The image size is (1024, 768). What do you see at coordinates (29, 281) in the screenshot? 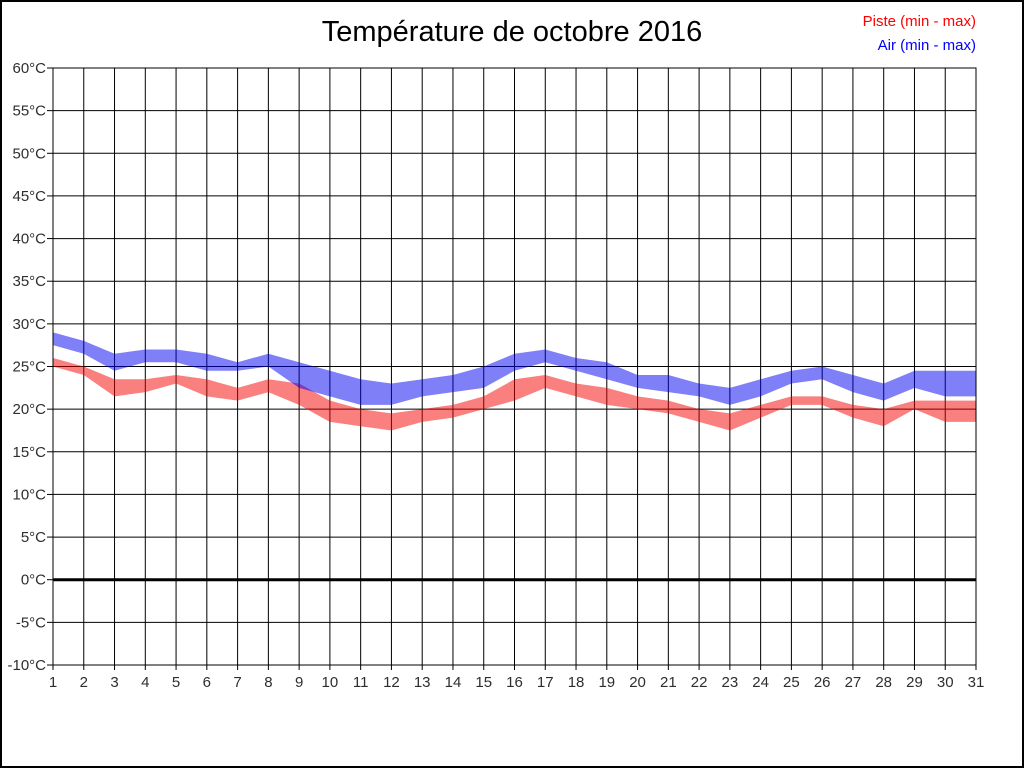
I see `y-tick-label: 35°C` at bounding box center [29, 281].